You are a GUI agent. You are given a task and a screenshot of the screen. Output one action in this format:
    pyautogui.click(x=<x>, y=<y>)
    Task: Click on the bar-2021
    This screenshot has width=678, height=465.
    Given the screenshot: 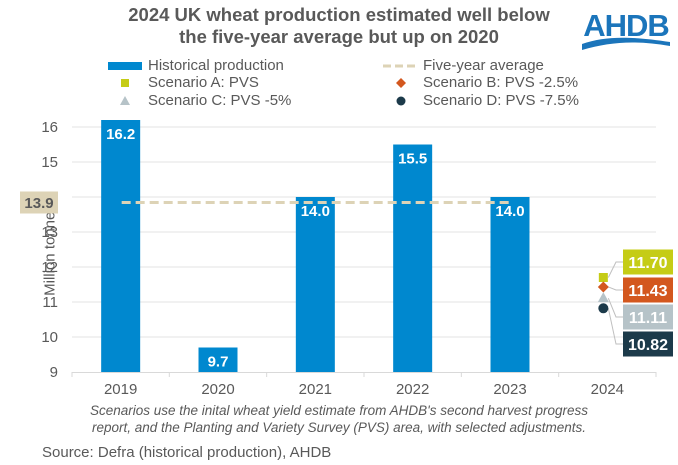 What is the action you would take?
    pyautogui.click(x=315, y=284)
    